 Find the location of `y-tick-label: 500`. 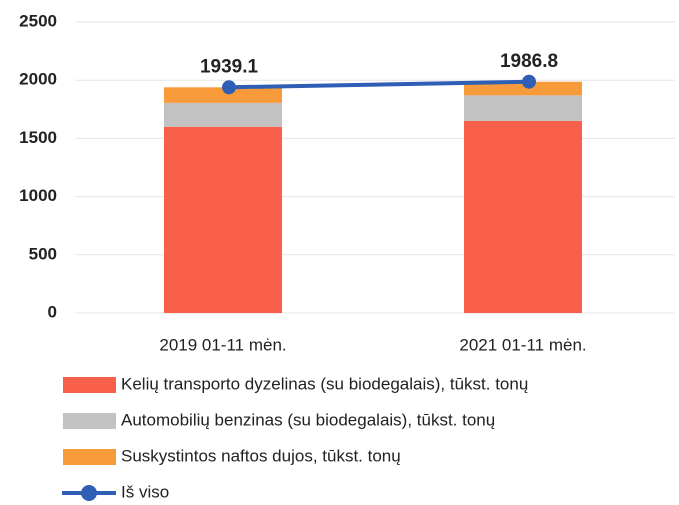

y-tick-label: 500 is located at coordinates (43, 253).